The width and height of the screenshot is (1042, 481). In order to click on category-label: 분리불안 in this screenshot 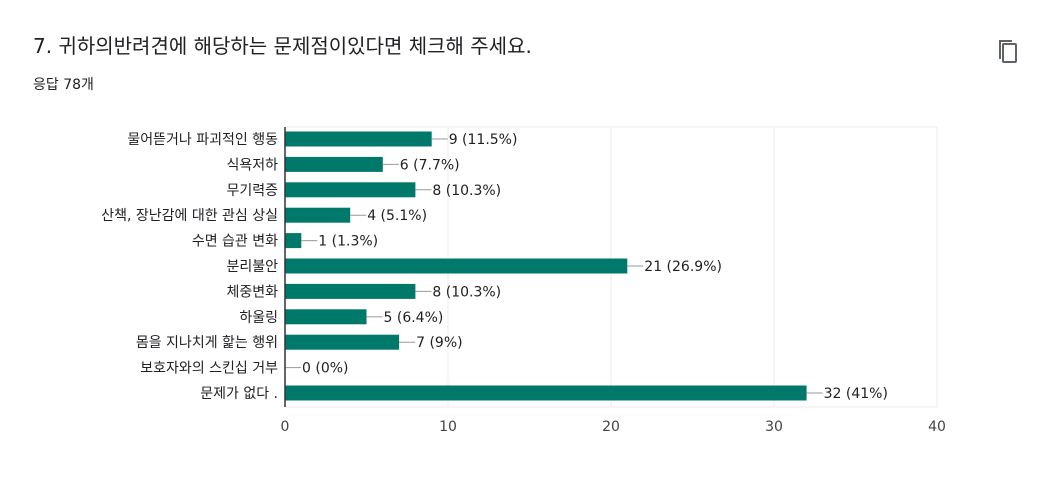, I will do `click(252, 267)`.